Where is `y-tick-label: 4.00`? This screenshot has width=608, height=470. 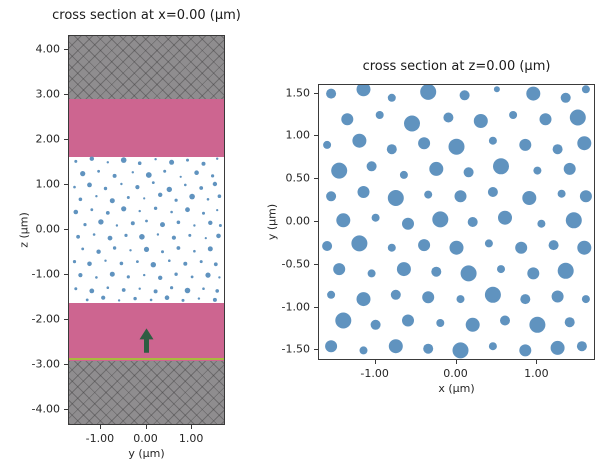 y-tick-label: 4.00 is located at coordinates (48, 49).